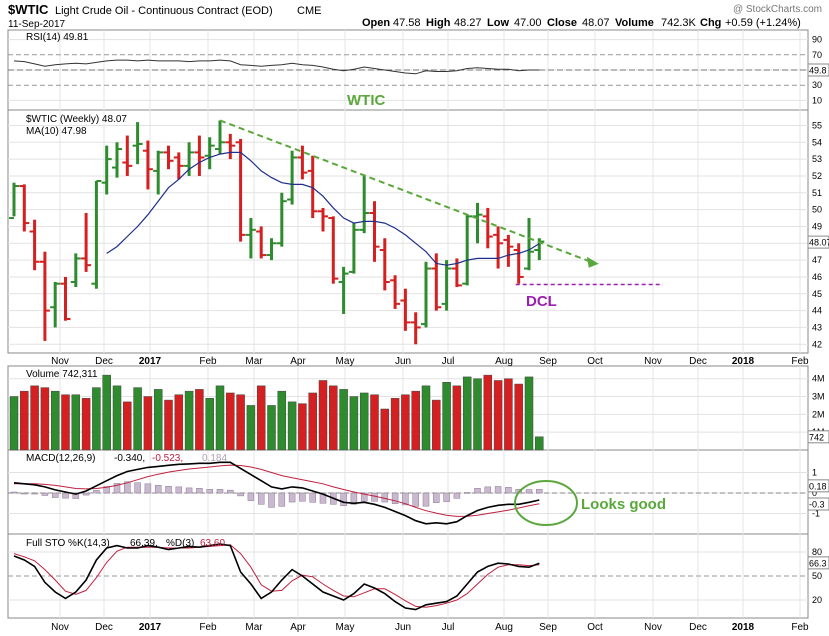 Image resolution: width=829 pixels, height=636 pixels. I want to click on rsi-tick-3: 70, so click(817, 55).